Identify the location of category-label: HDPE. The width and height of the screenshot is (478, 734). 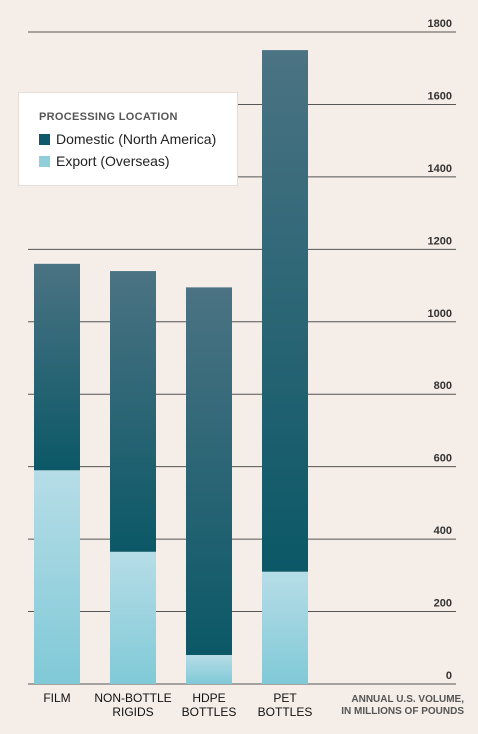
(208, 698).